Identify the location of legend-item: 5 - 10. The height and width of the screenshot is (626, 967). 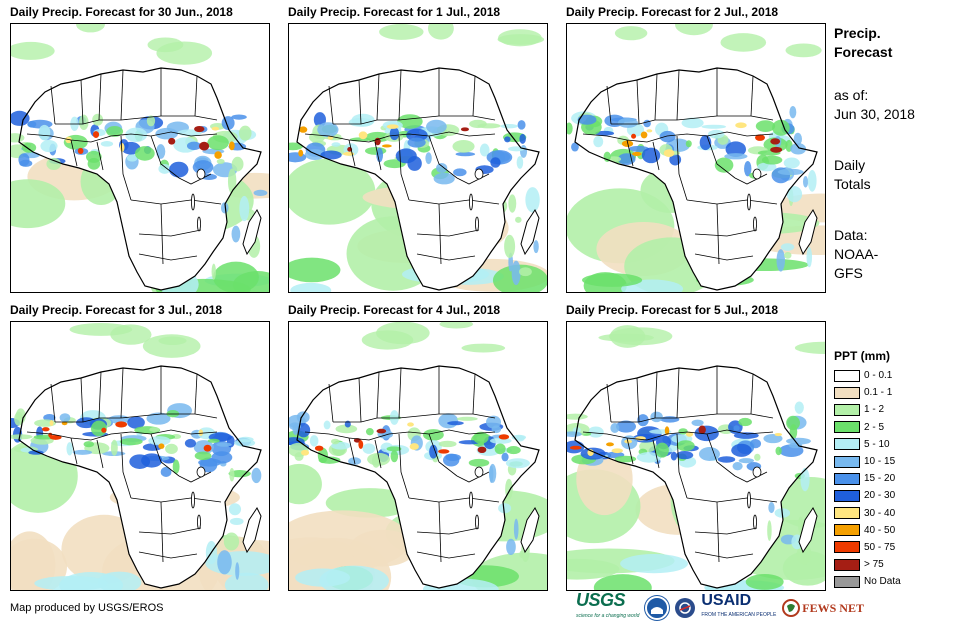
(899, 444).